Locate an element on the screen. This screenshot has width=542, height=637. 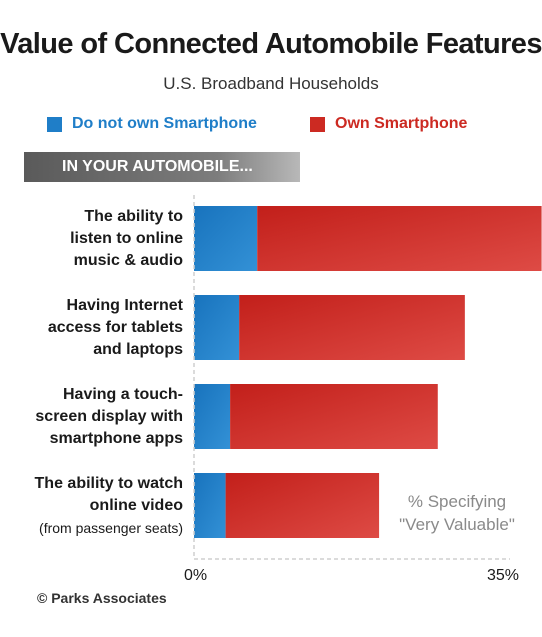
category-label-line: Having Internet is located at coordinates (124, 305).